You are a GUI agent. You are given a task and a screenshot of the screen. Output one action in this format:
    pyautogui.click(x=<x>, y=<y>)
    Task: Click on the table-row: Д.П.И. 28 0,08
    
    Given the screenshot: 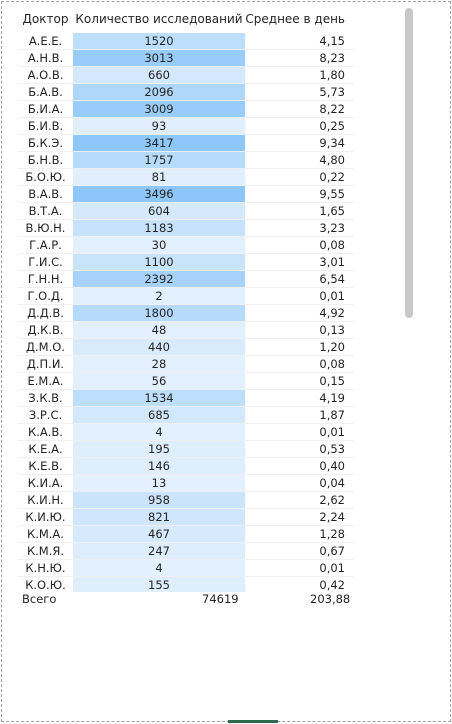 What is the action you would take?
    pyautogui.click(x=186, y=364)
    